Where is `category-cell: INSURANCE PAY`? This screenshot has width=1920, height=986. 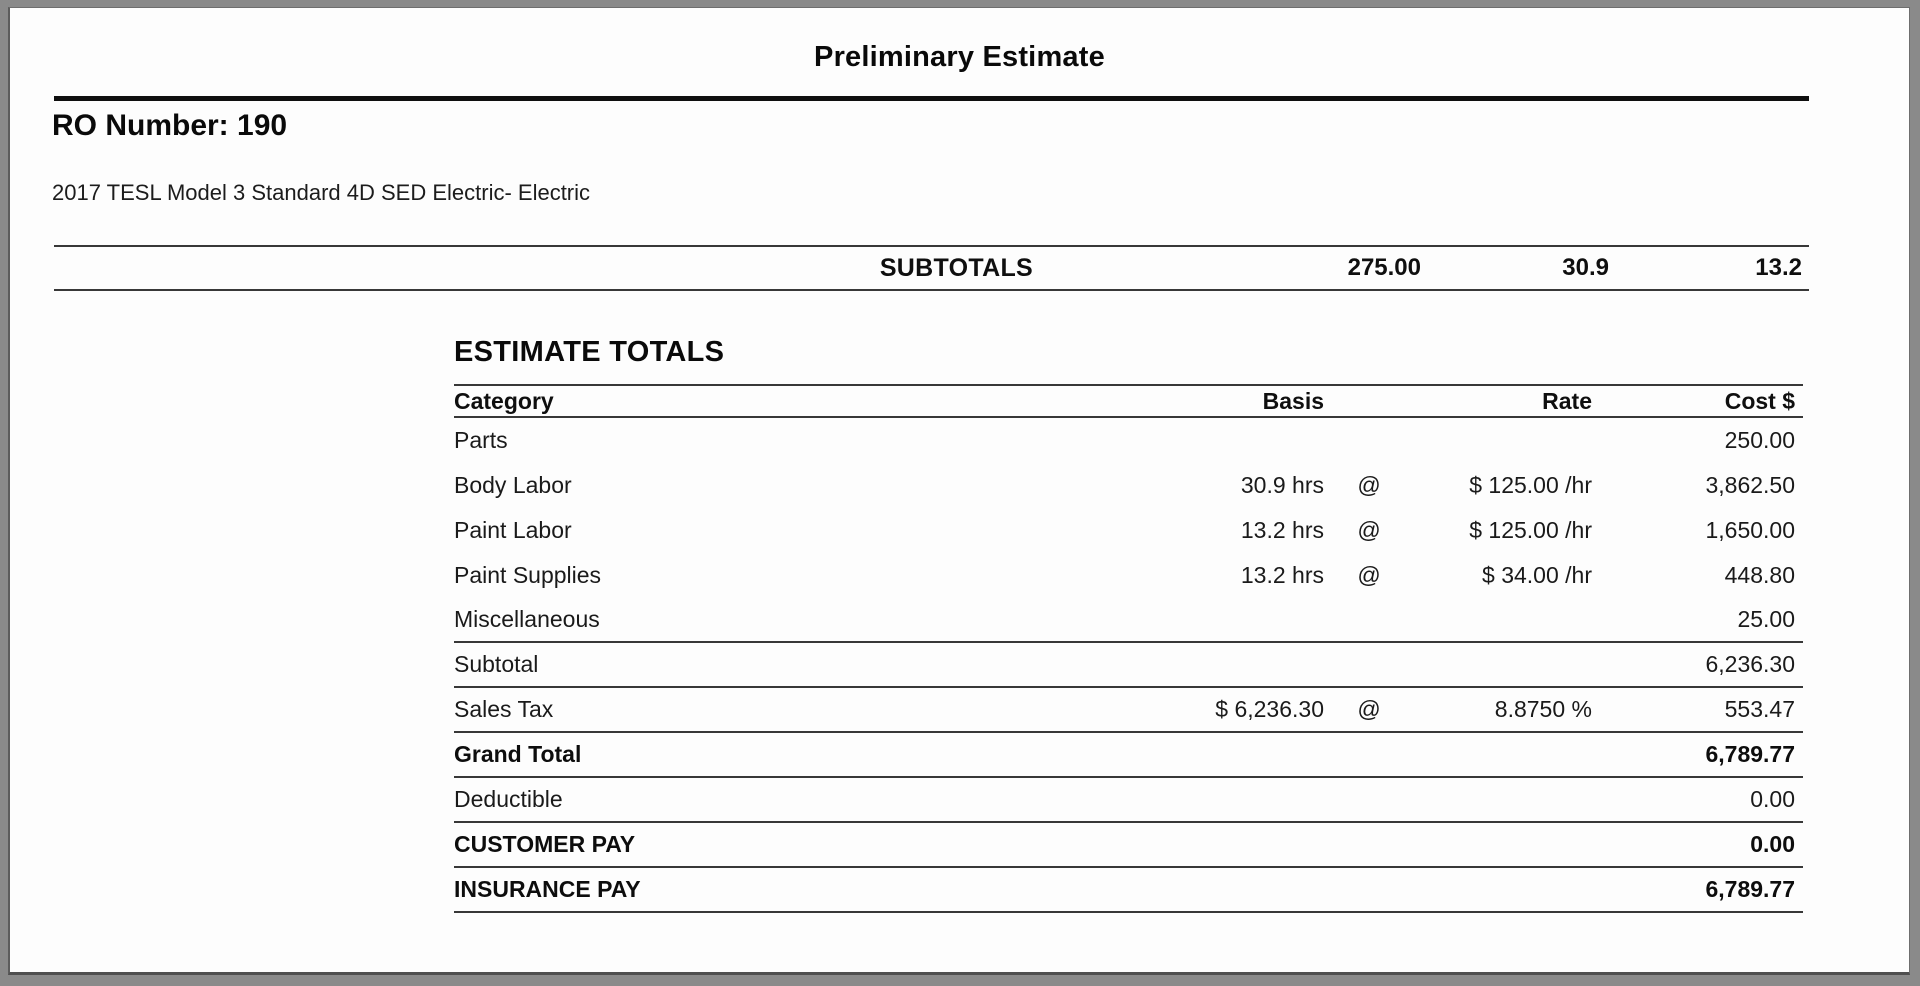 category-cell: INSURANCE PAY is located at coordinates (547, 889).